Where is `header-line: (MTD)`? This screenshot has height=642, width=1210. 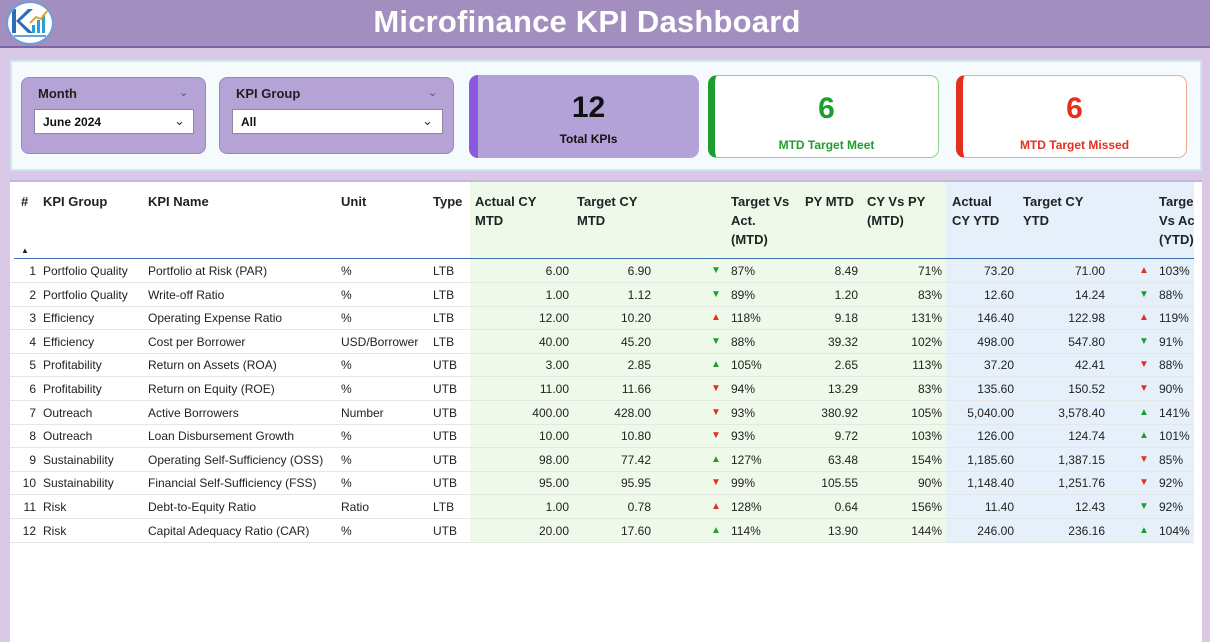
header-line: (MTD) is located at coordinates (885, 220).